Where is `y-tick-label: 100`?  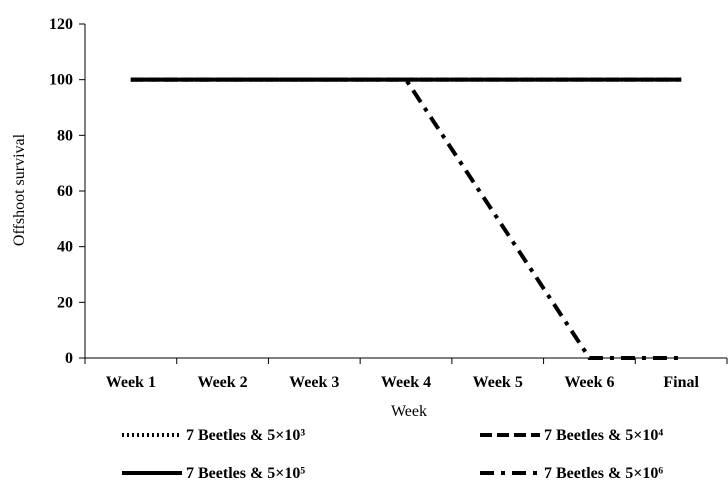
y-tick-label: 100 is located at coordinates (61, 80).